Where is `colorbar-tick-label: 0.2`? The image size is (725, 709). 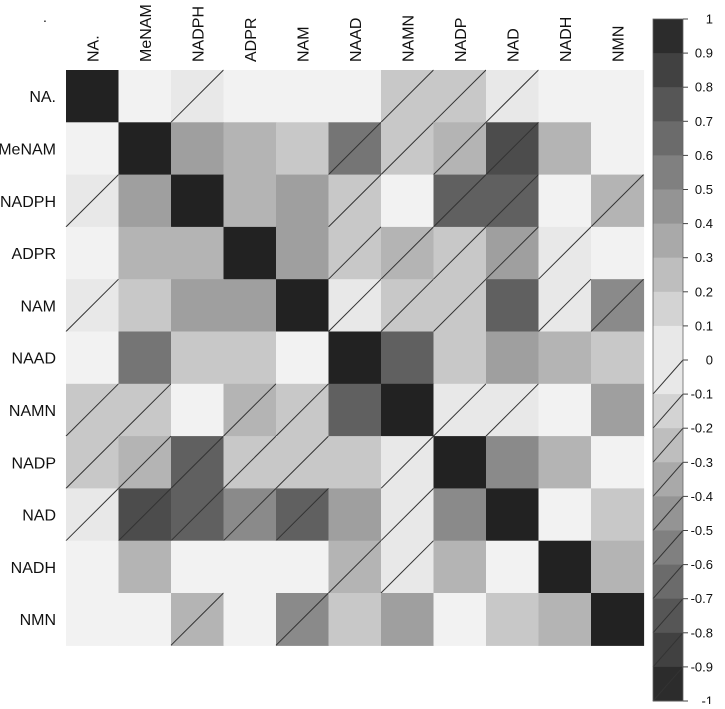 colorbar-tick-label: 0.2 is located at coordinates (704, 291).